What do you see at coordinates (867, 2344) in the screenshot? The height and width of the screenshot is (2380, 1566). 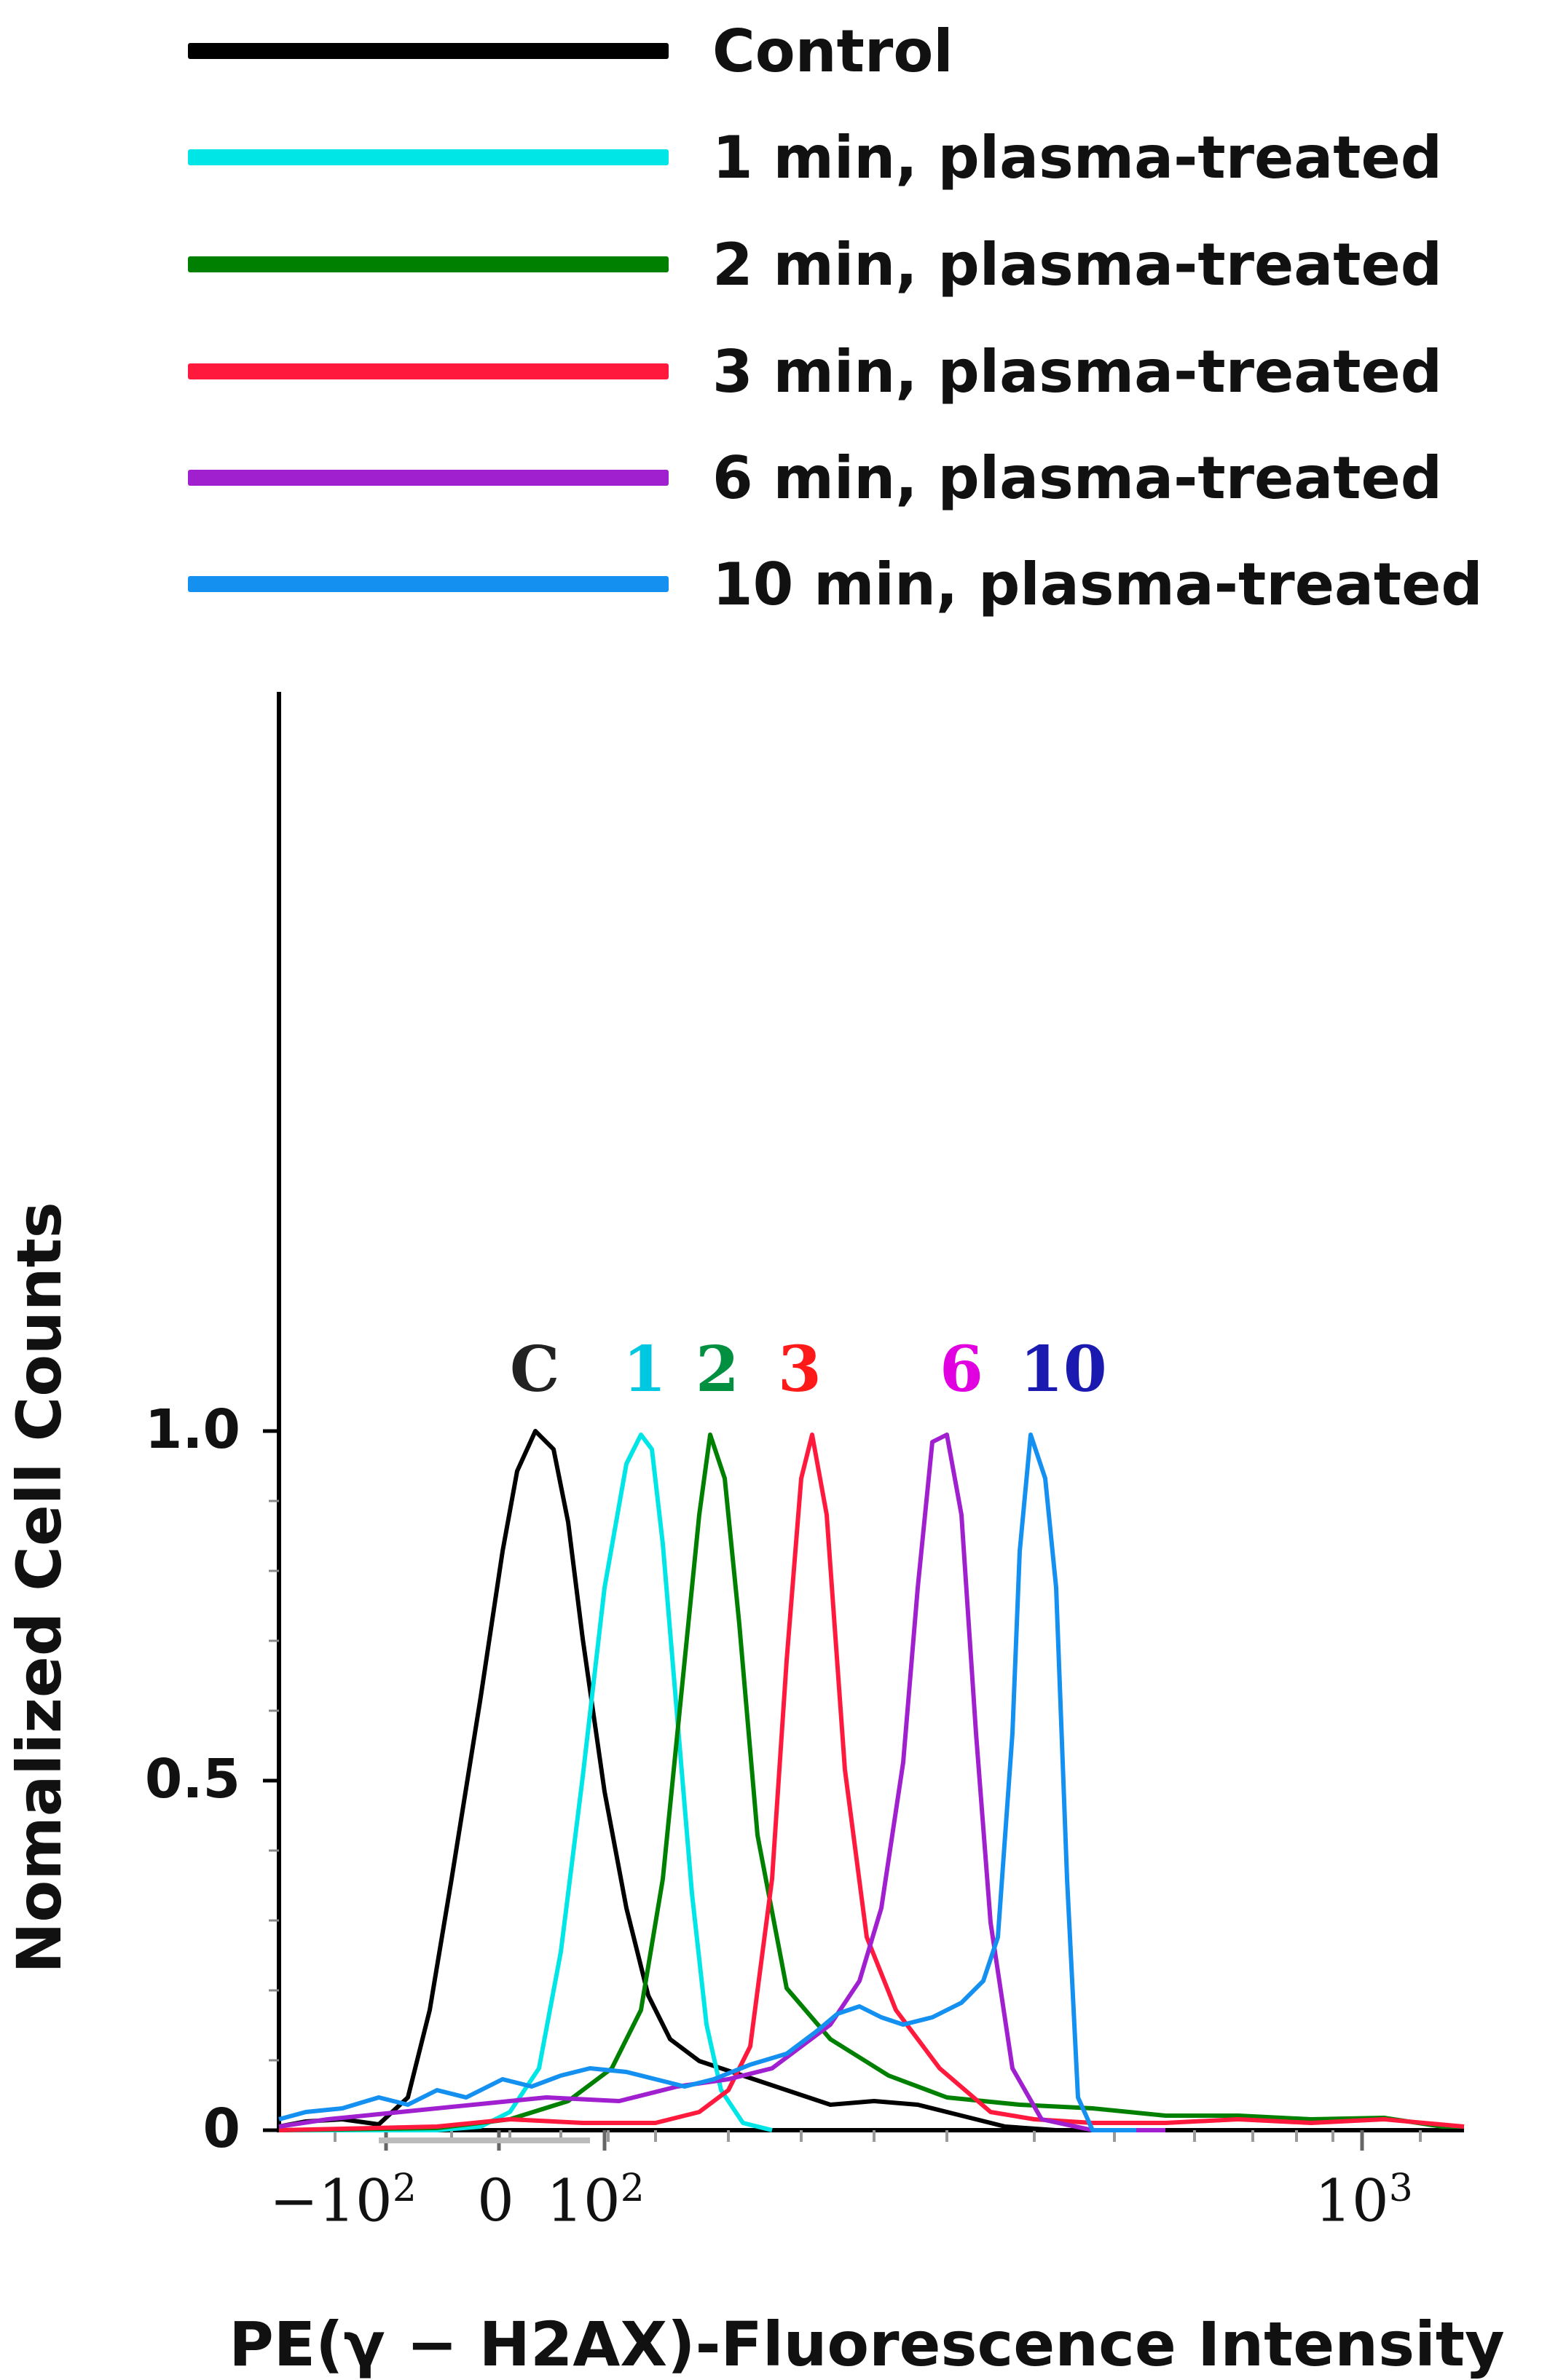 I see `x-axis-title: PE(γ − H2AX)-Fluorescence Intensity` at bounding box center [867, 2344].